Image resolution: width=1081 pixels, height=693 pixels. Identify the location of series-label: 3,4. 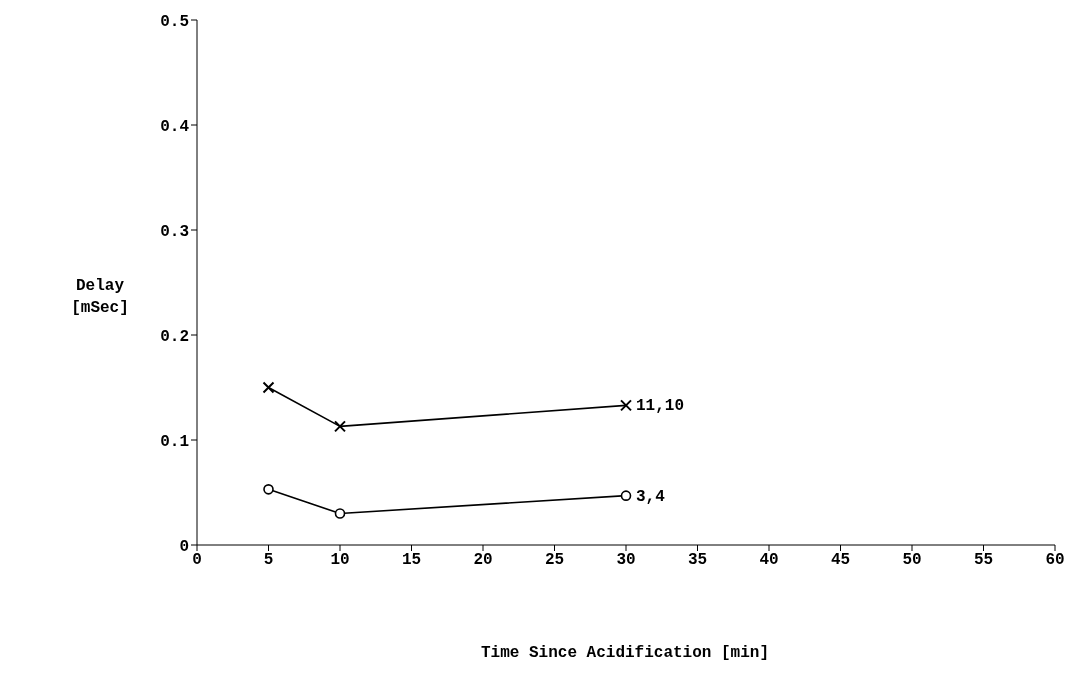
(651, 496).